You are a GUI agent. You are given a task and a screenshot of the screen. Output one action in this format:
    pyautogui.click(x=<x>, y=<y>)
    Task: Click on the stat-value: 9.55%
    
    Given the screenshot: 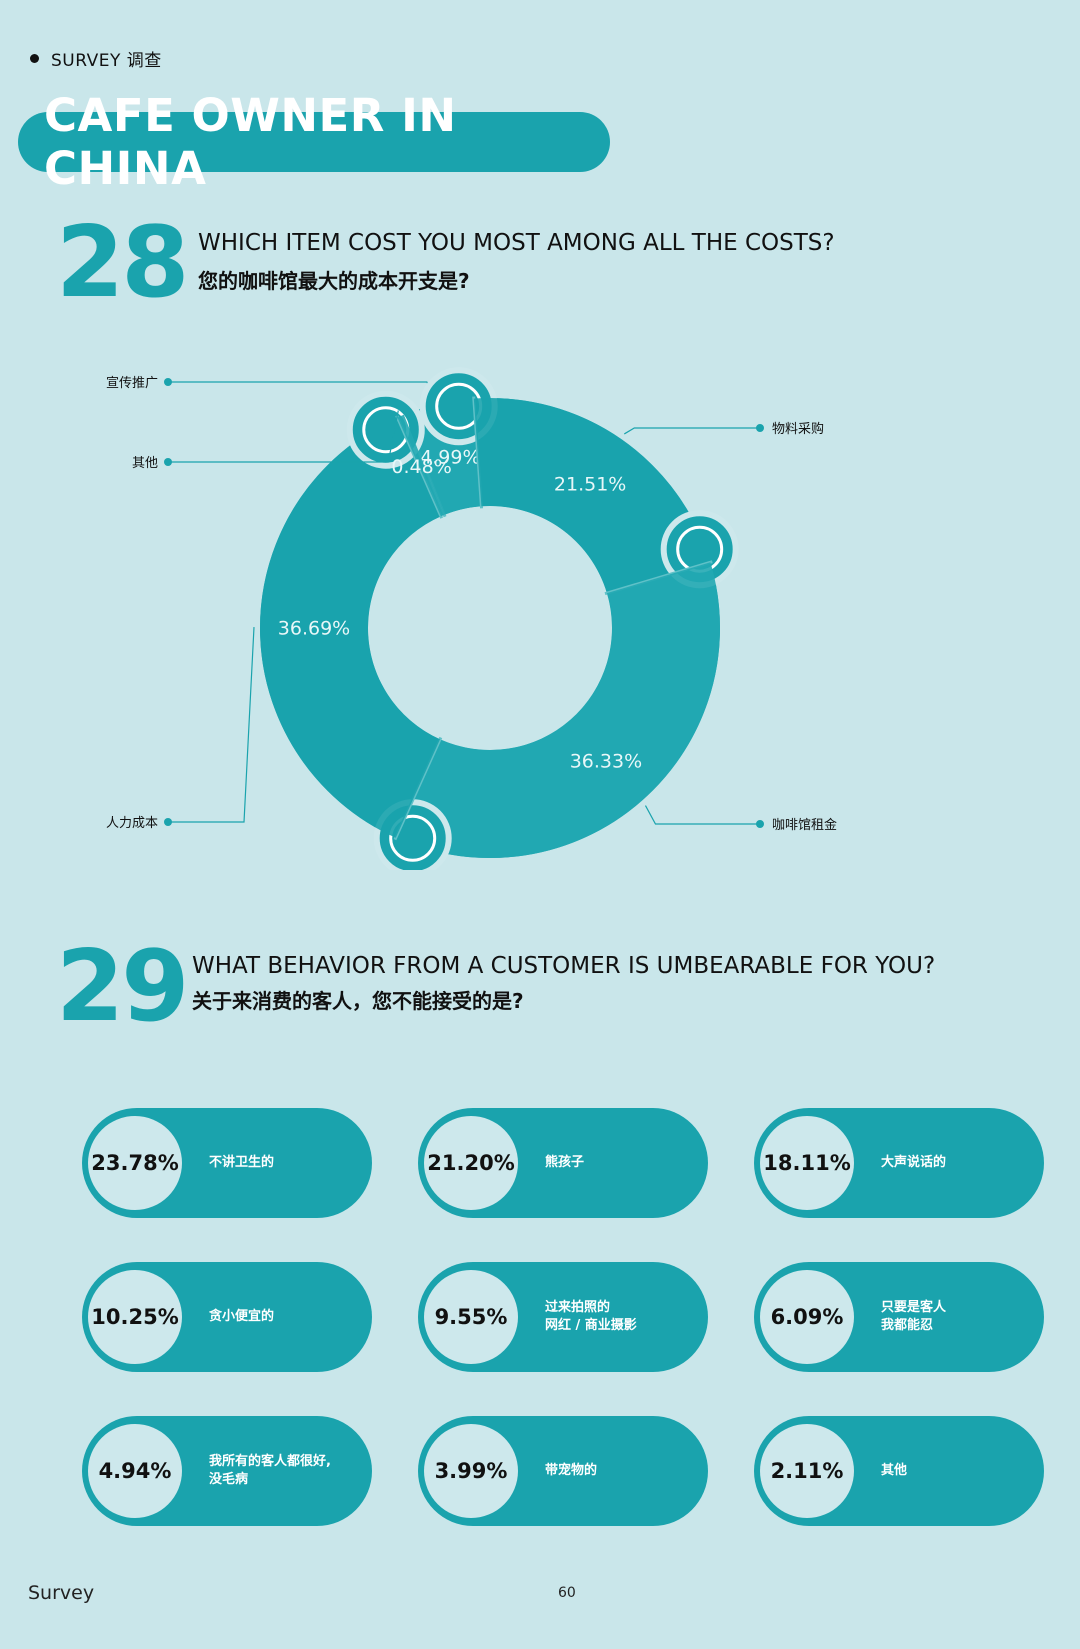 What is the action you would take?
    pyautogui.click(x=471, y=1317)
    